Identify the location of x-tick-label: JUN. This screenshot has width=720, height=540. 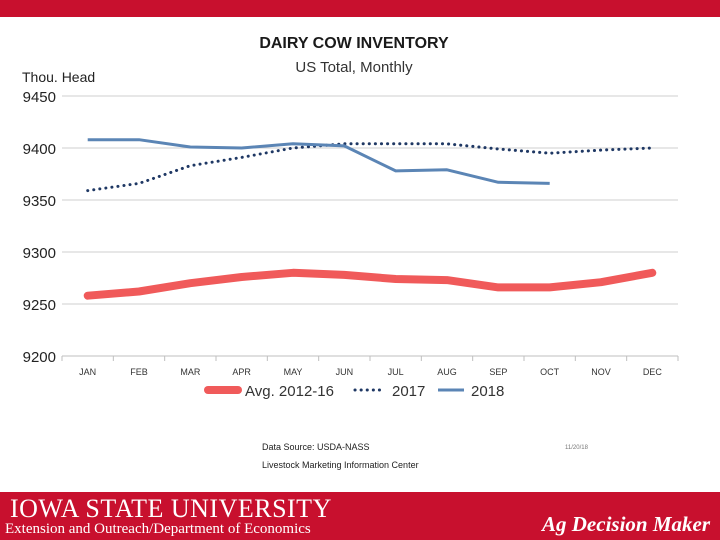
(345, 372).